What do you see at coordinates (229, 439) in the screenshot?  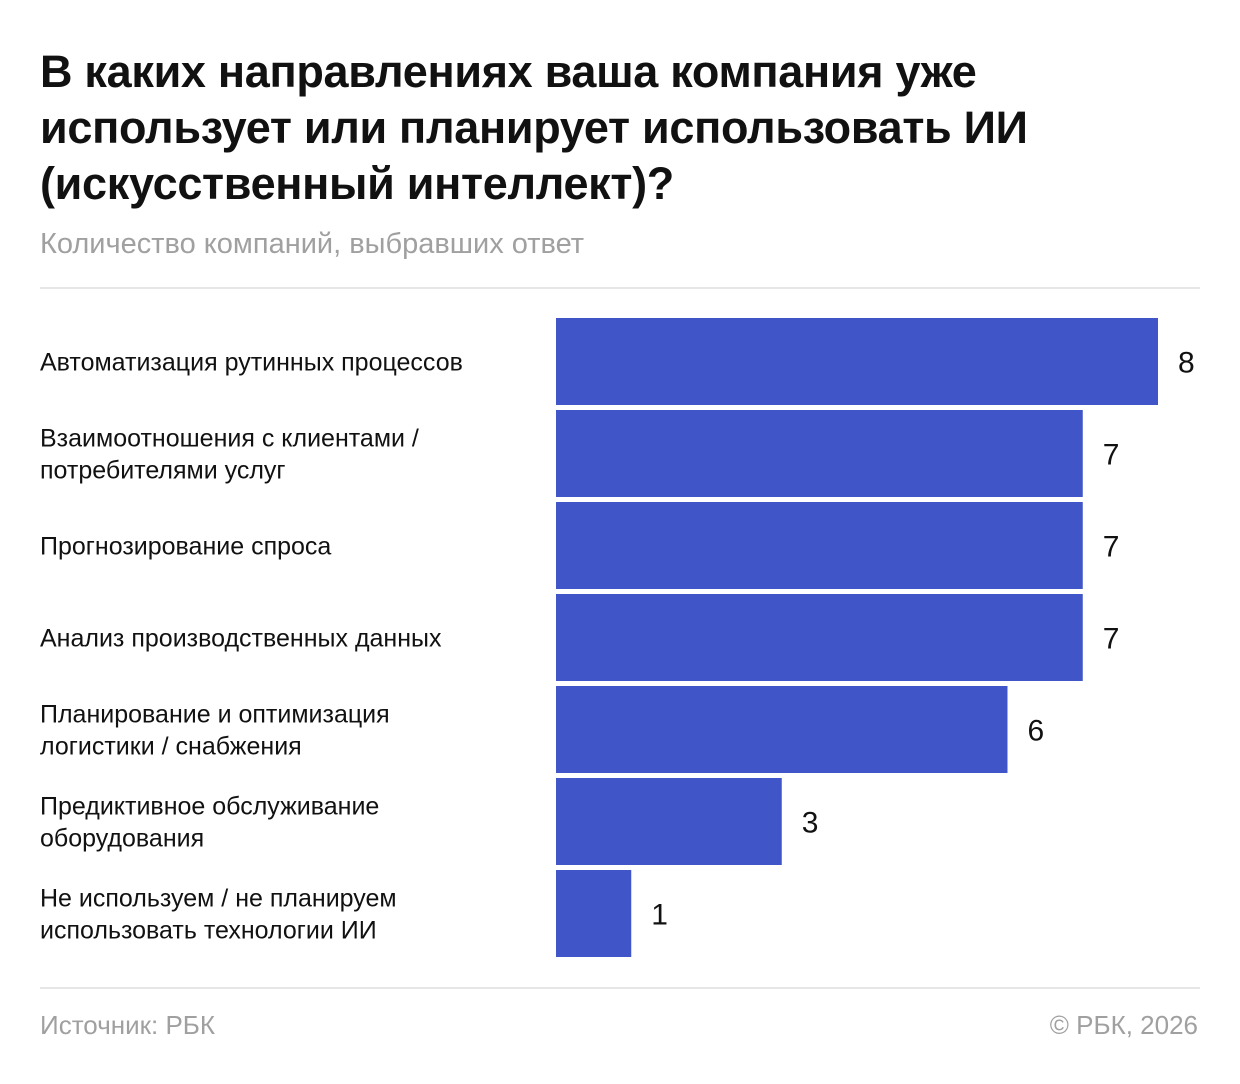 I see `category-label-line: Взаимоотношения с клиентами /` at bounding box center [229, 439].